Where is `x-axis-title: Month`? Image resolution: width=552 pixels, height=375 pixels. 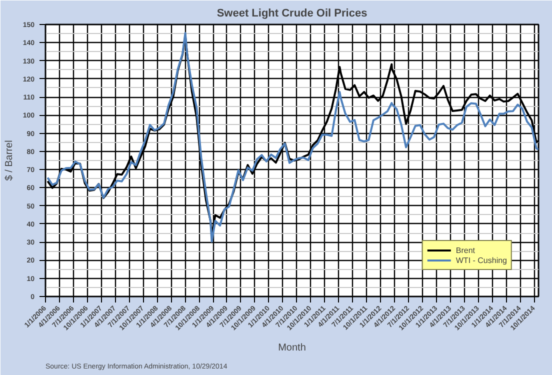 x-axis-title: Month is located at coordinates (292, 348).